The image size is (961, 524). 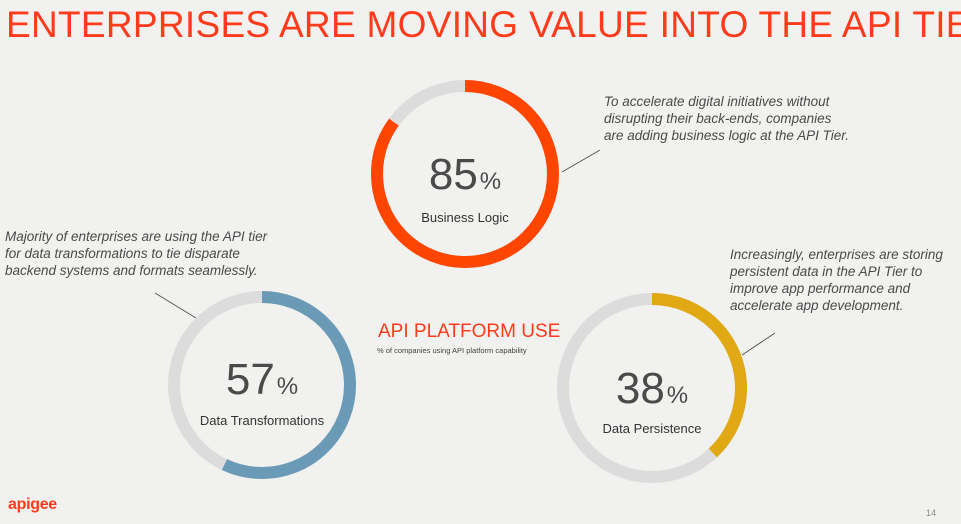 I want to click on value-number: 85, so click(x=453, y=174).